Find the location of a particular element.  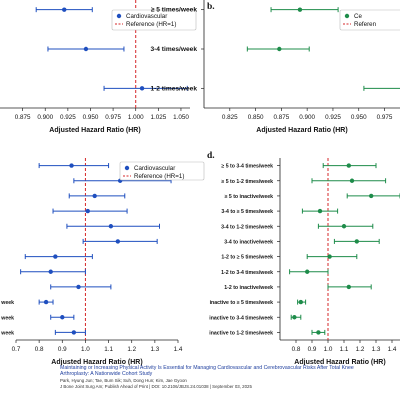

row-label-d: 1-2 to inactive/week is located at coordinates (248, 288).